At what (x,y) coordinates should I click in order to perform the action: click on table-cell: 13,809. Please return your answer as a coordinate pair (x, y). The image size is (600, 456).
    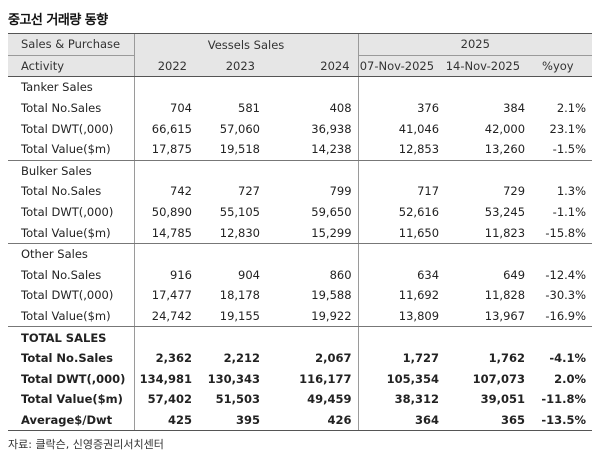
    Looking at the image, I should click on (400, 316).